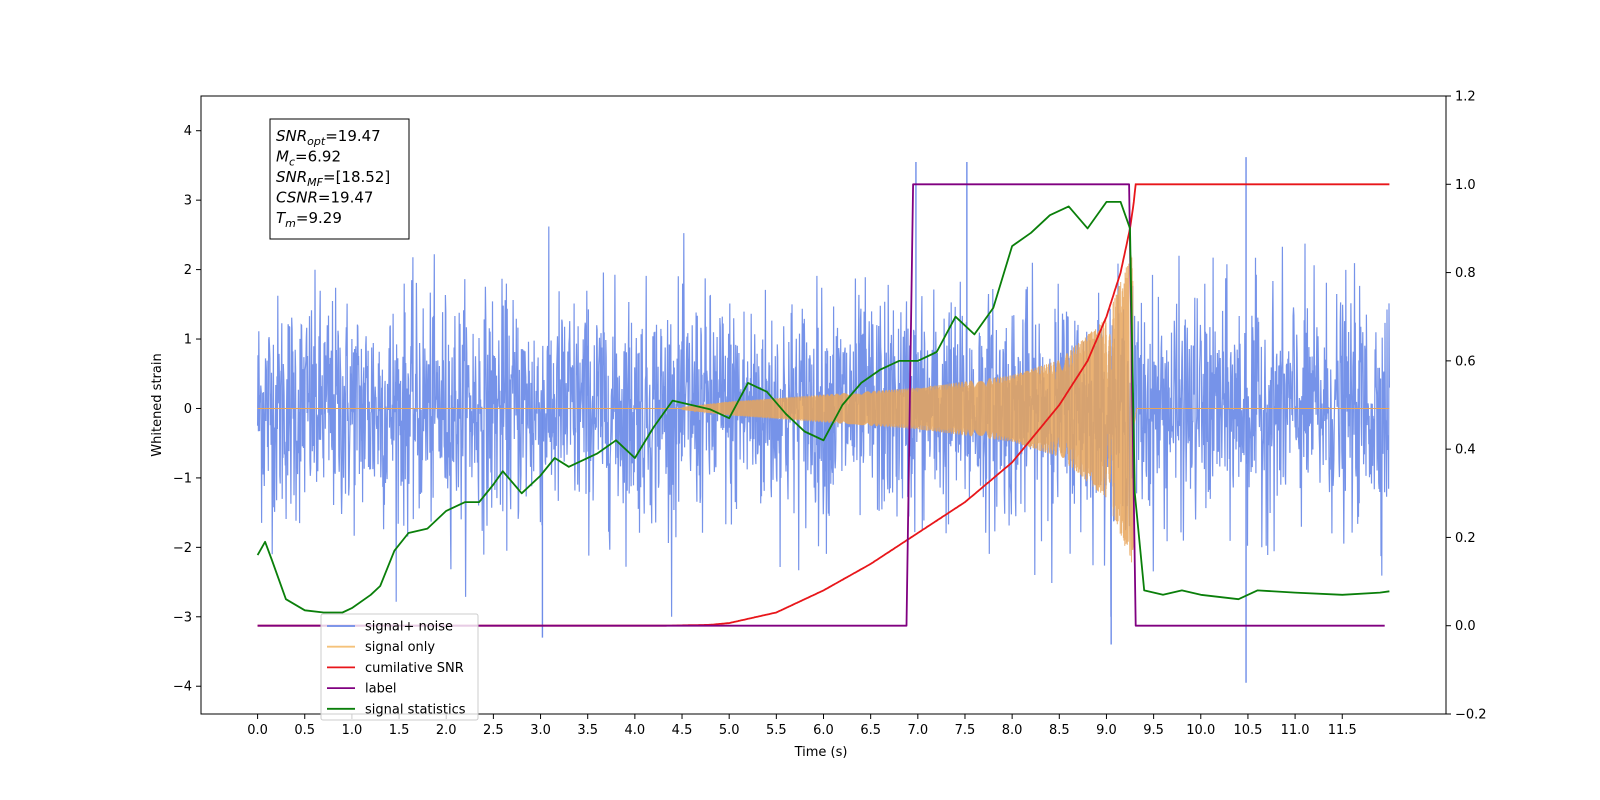 This screenshot has height=800, width=1600. What do you see at coordinates (965, 730) in the screenshot?
I see `x-tick-label: 7.5` at bounding box center [965, 730].